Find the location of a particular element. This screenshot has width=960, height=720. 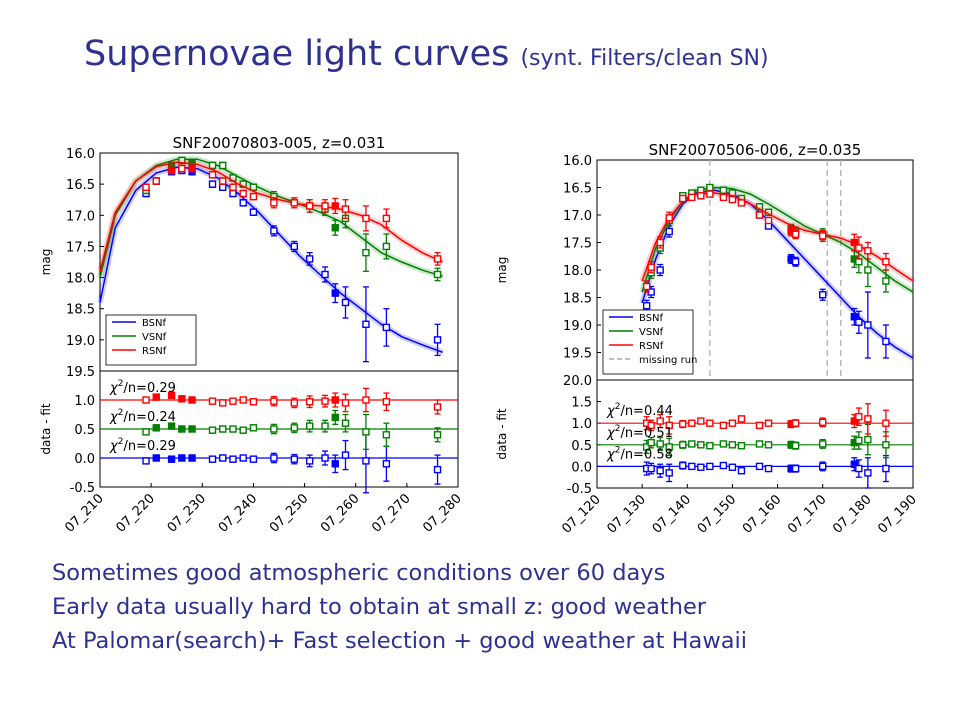

x-tick-label: 07_140 is located at coordinates (672, 514).